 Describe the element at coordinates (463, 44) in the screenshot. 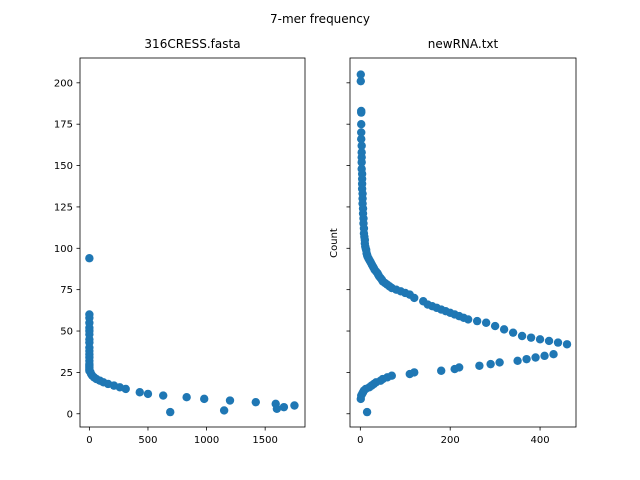

I see `subplot-title: newRNA.txt` at that location.